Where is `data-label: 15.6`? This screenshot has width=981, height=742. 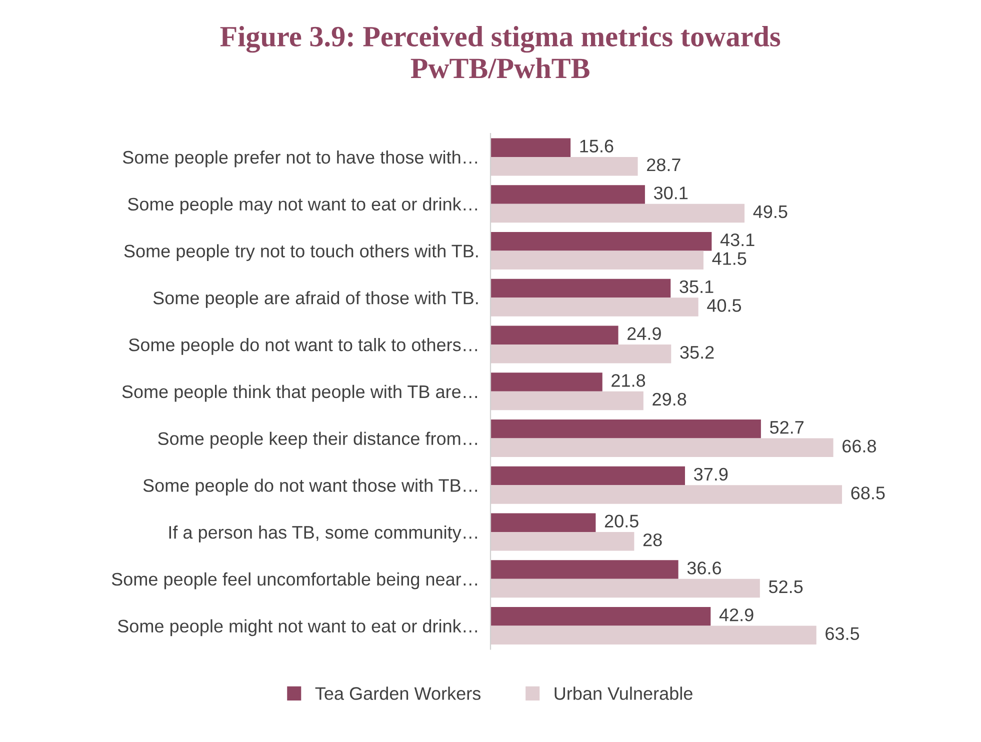
data-label: 15.6 is located at coordinates (597, 146).